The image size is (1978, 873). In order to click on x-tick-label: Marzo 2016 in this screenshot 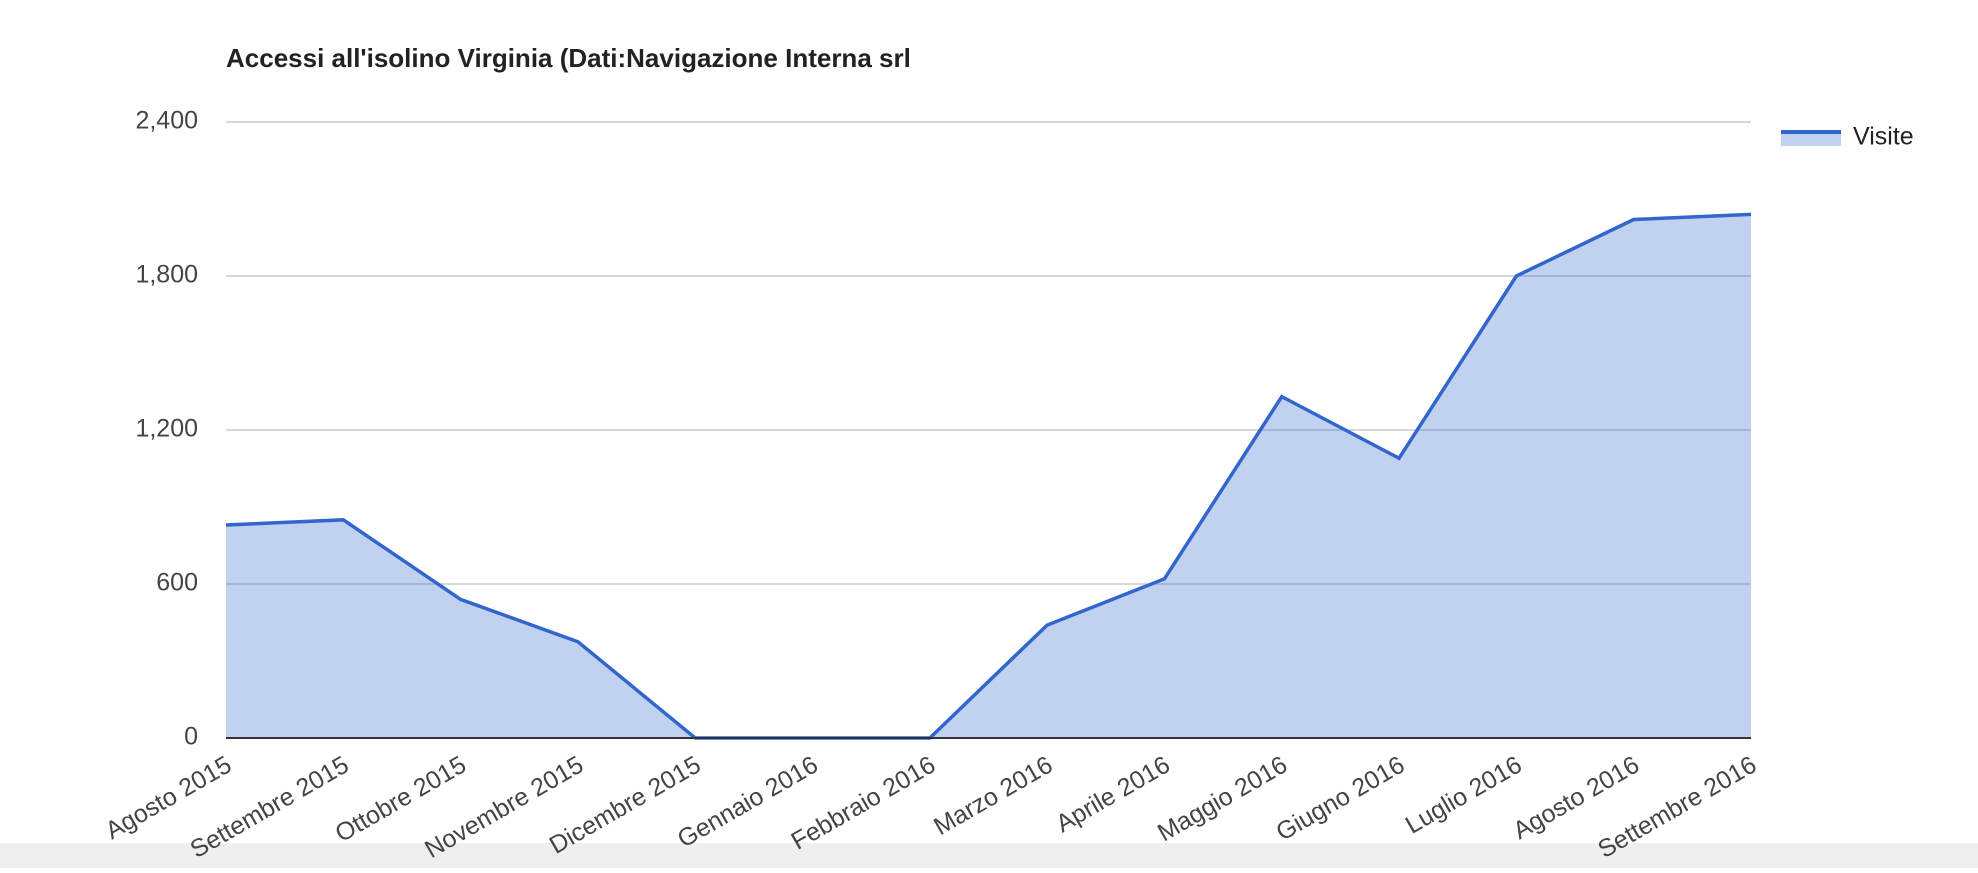, I will do `click(993, 796)`.